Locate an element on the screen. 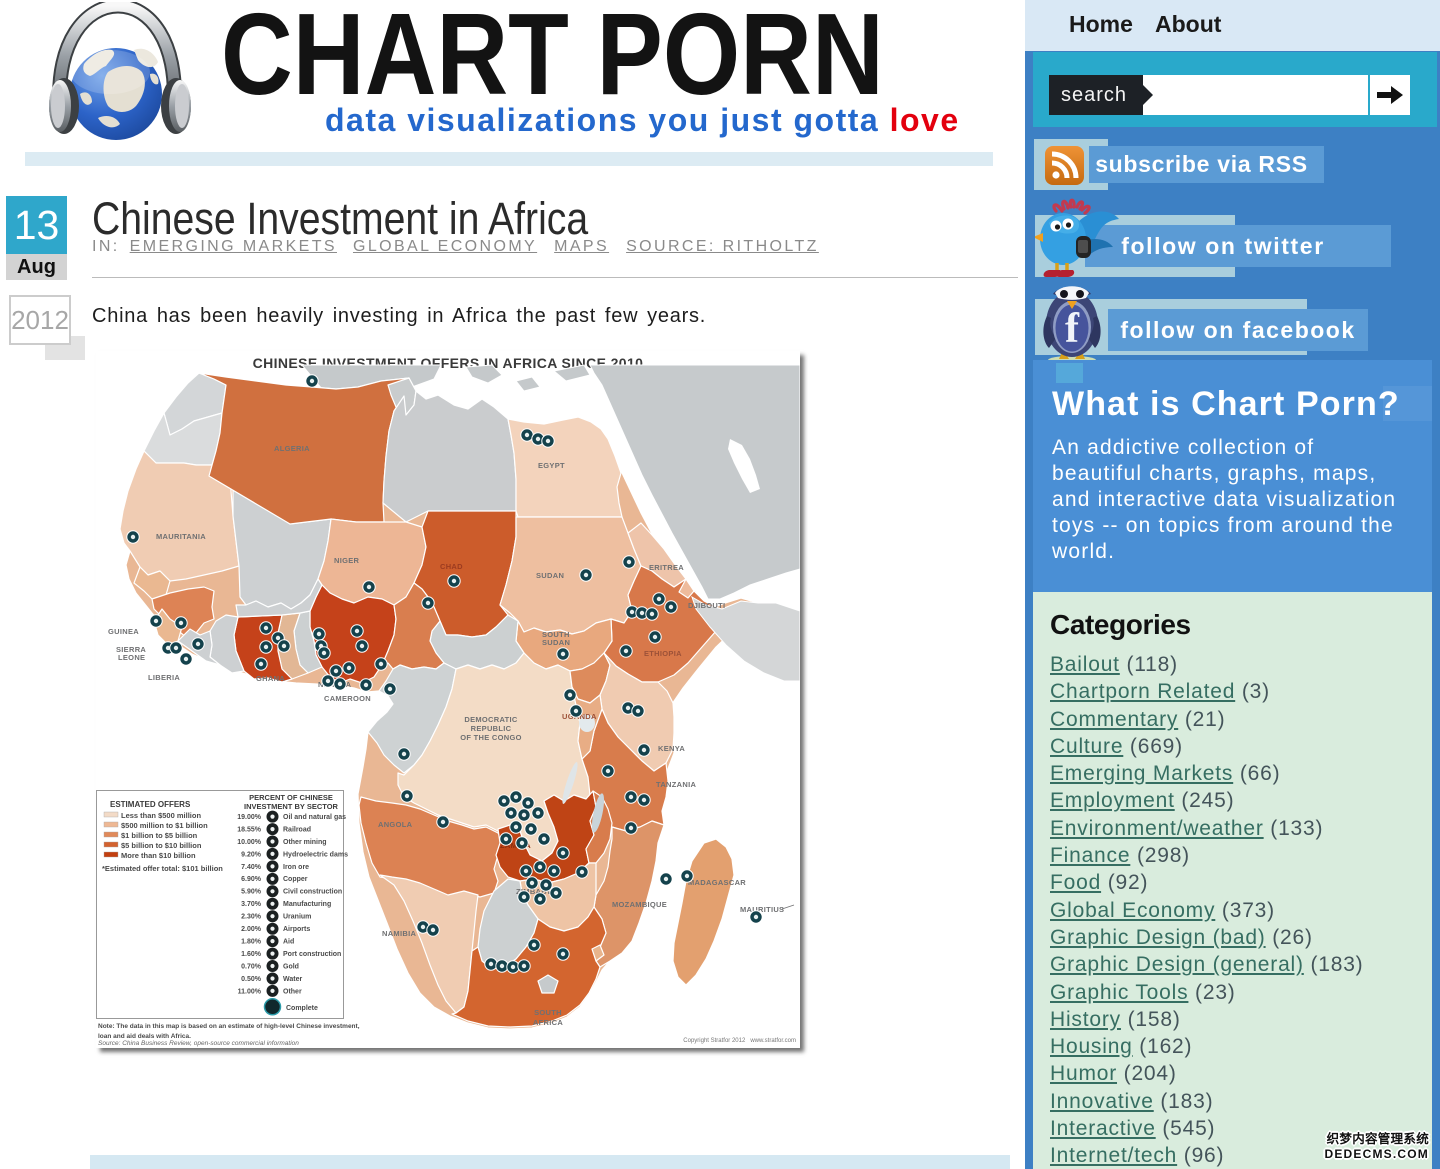  svg-text: $500 million to $1 billion is located at coordinates (164, 825).